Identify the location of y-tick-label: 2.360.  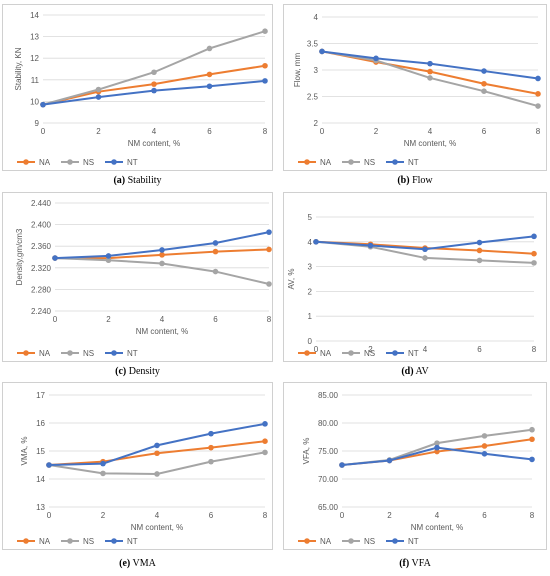
(41, 246).